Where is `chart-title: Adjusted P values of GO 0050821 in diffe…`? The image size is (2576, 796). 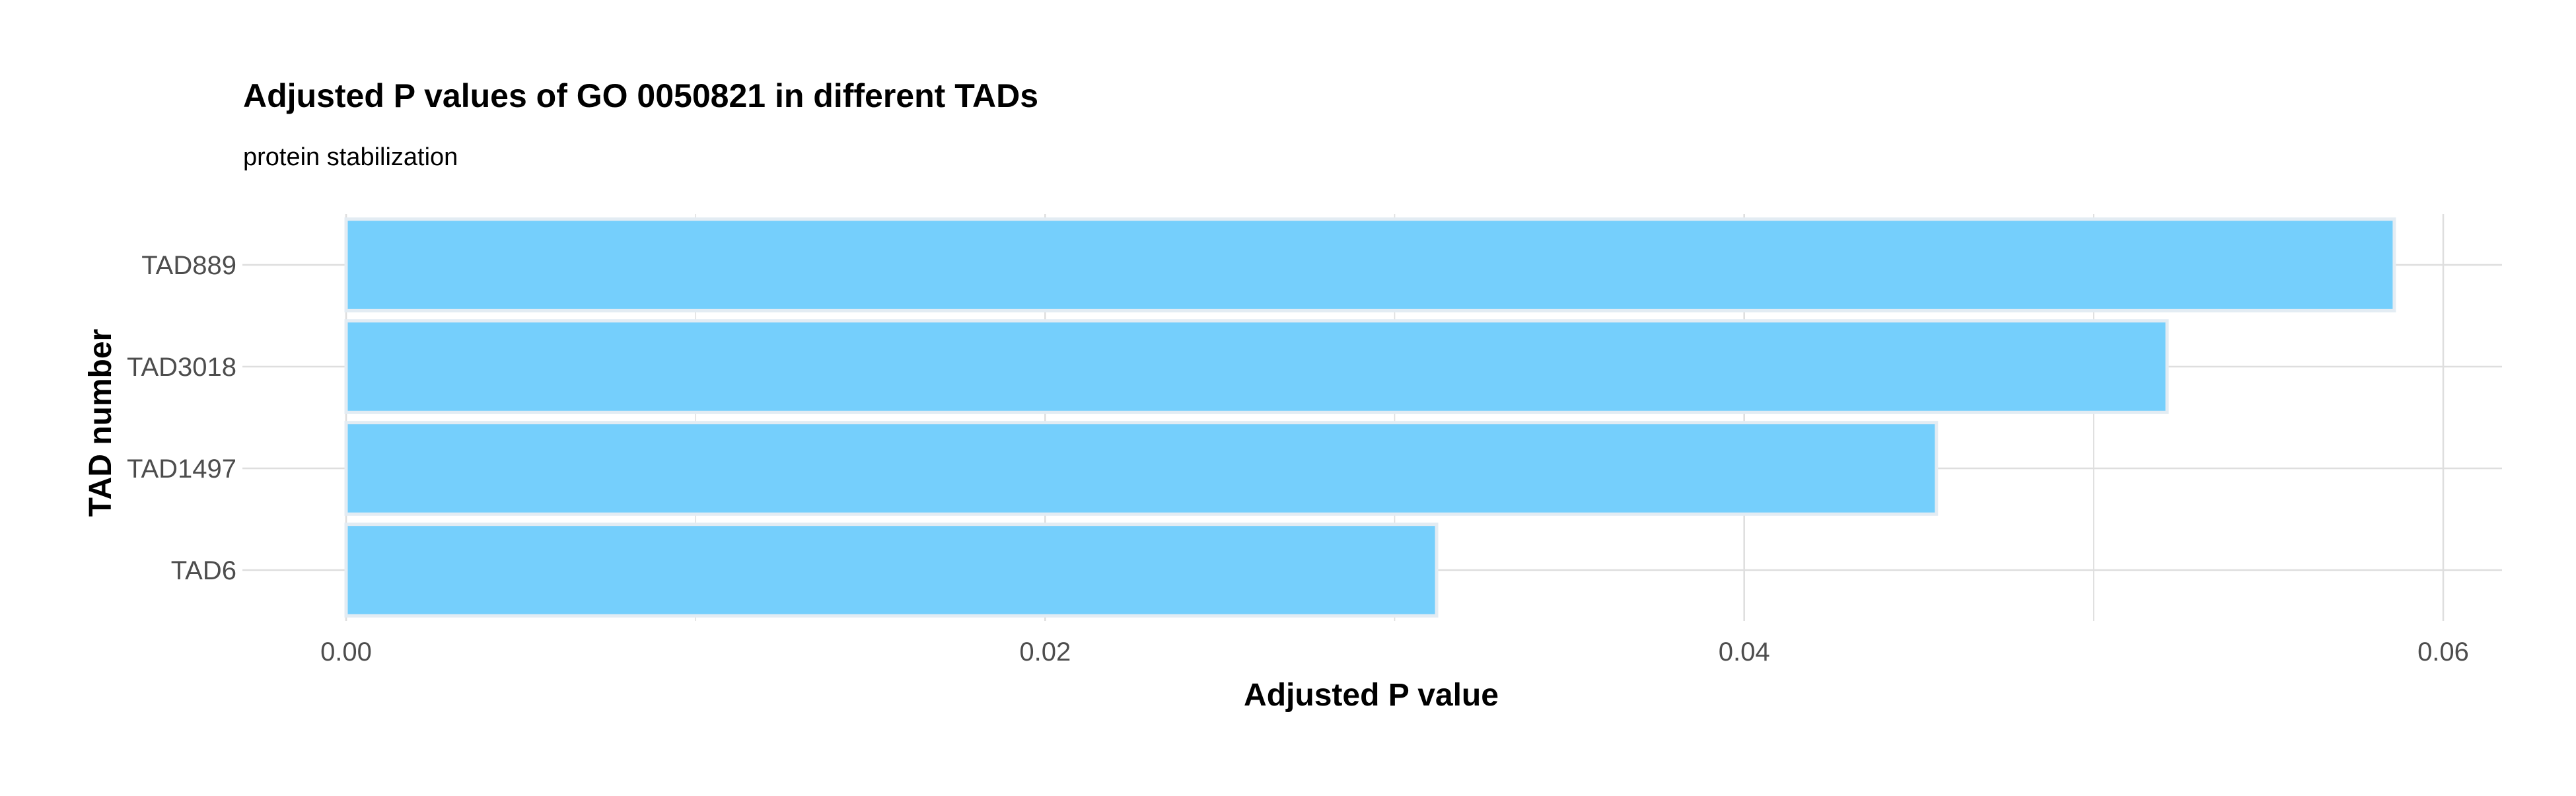 chart-title: Adjusted P values of GO 0050821 in diffe… is located at coordinates (640, 95).